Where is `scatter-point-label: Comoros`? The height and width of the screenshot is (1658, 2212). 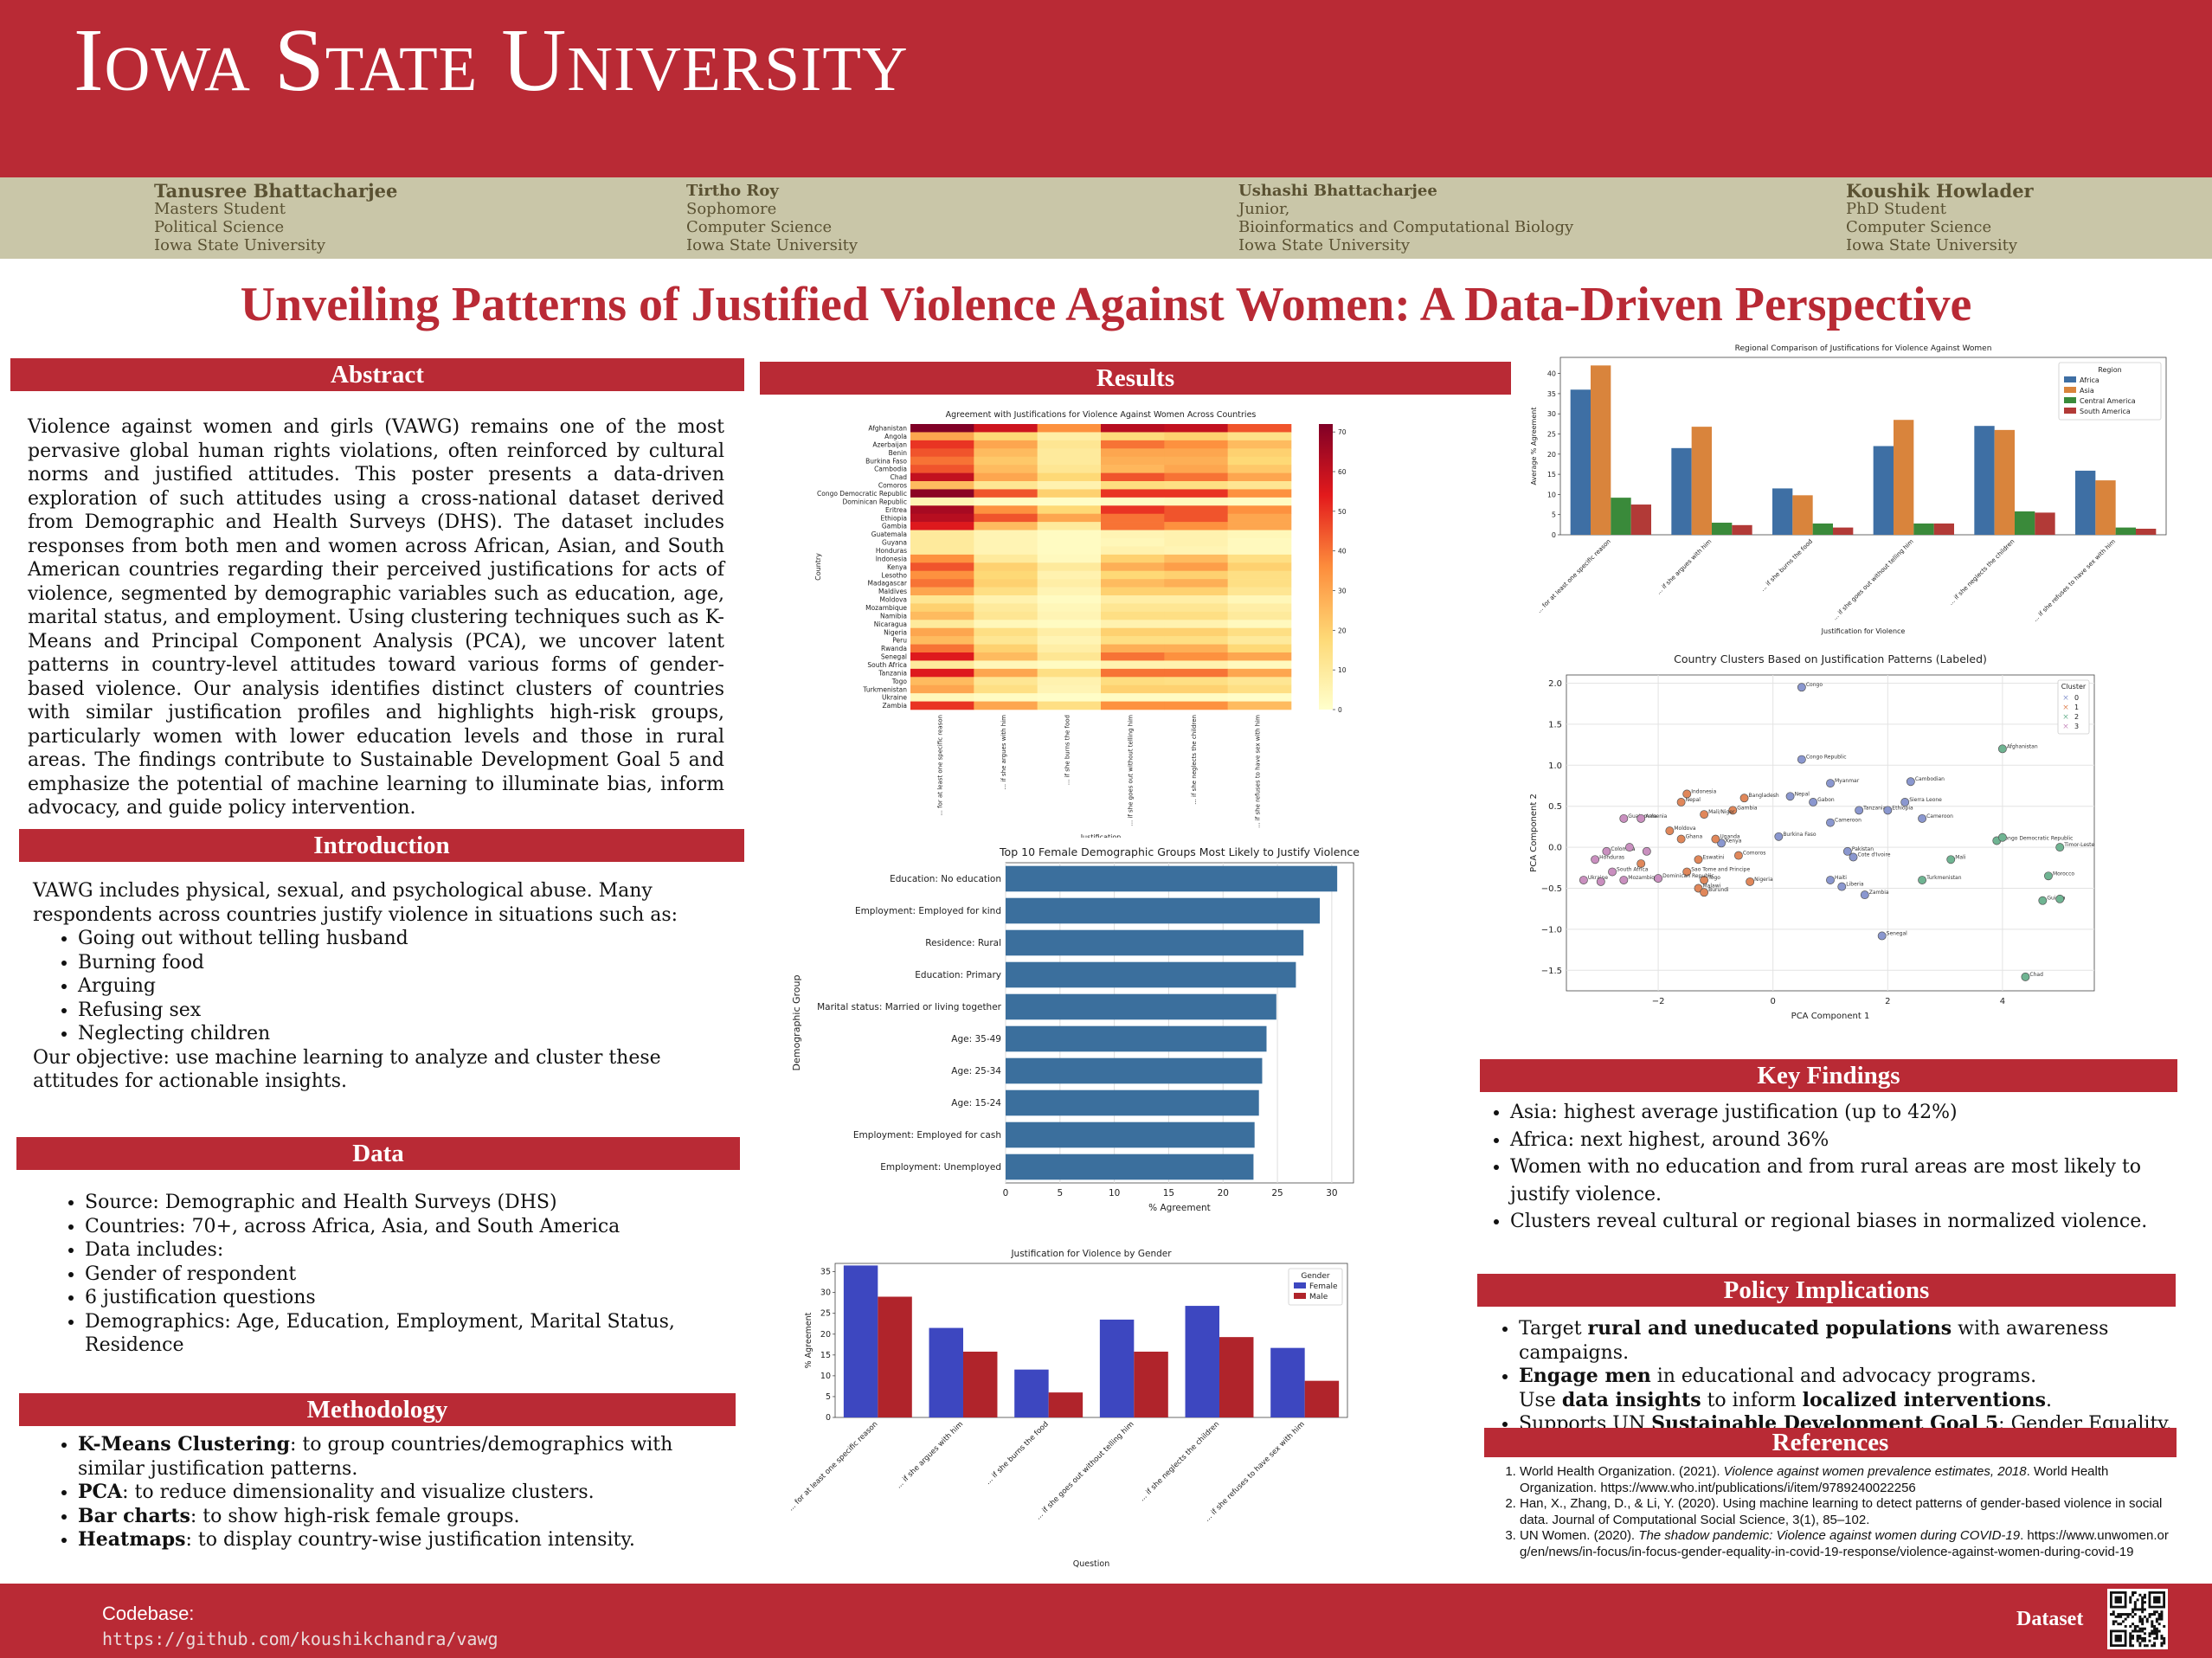
scatter-point-label: Comoros is located at coordinates (1754, 854).